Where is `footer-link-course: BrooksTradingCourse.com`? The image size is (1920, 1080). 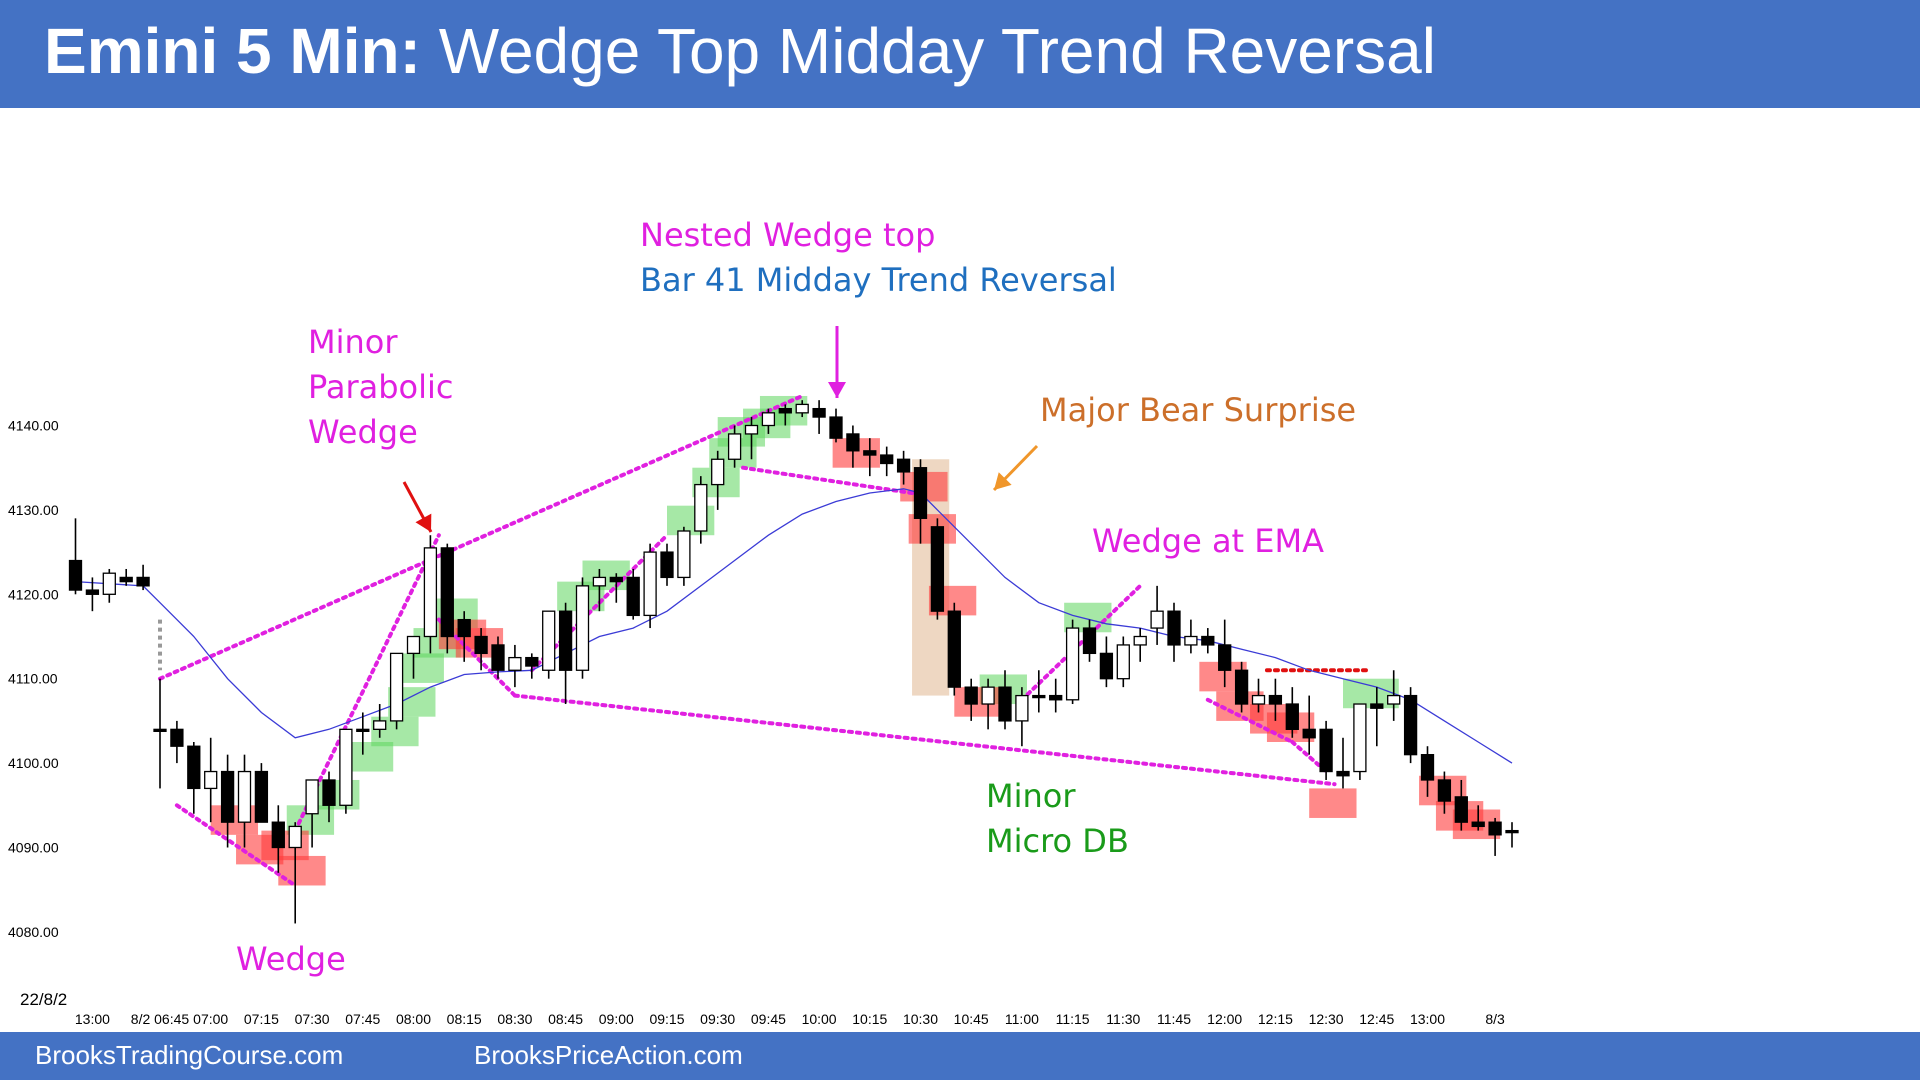
footer-link-course: BrooksTradingCourse.com is located at coordinates (189, 1055).